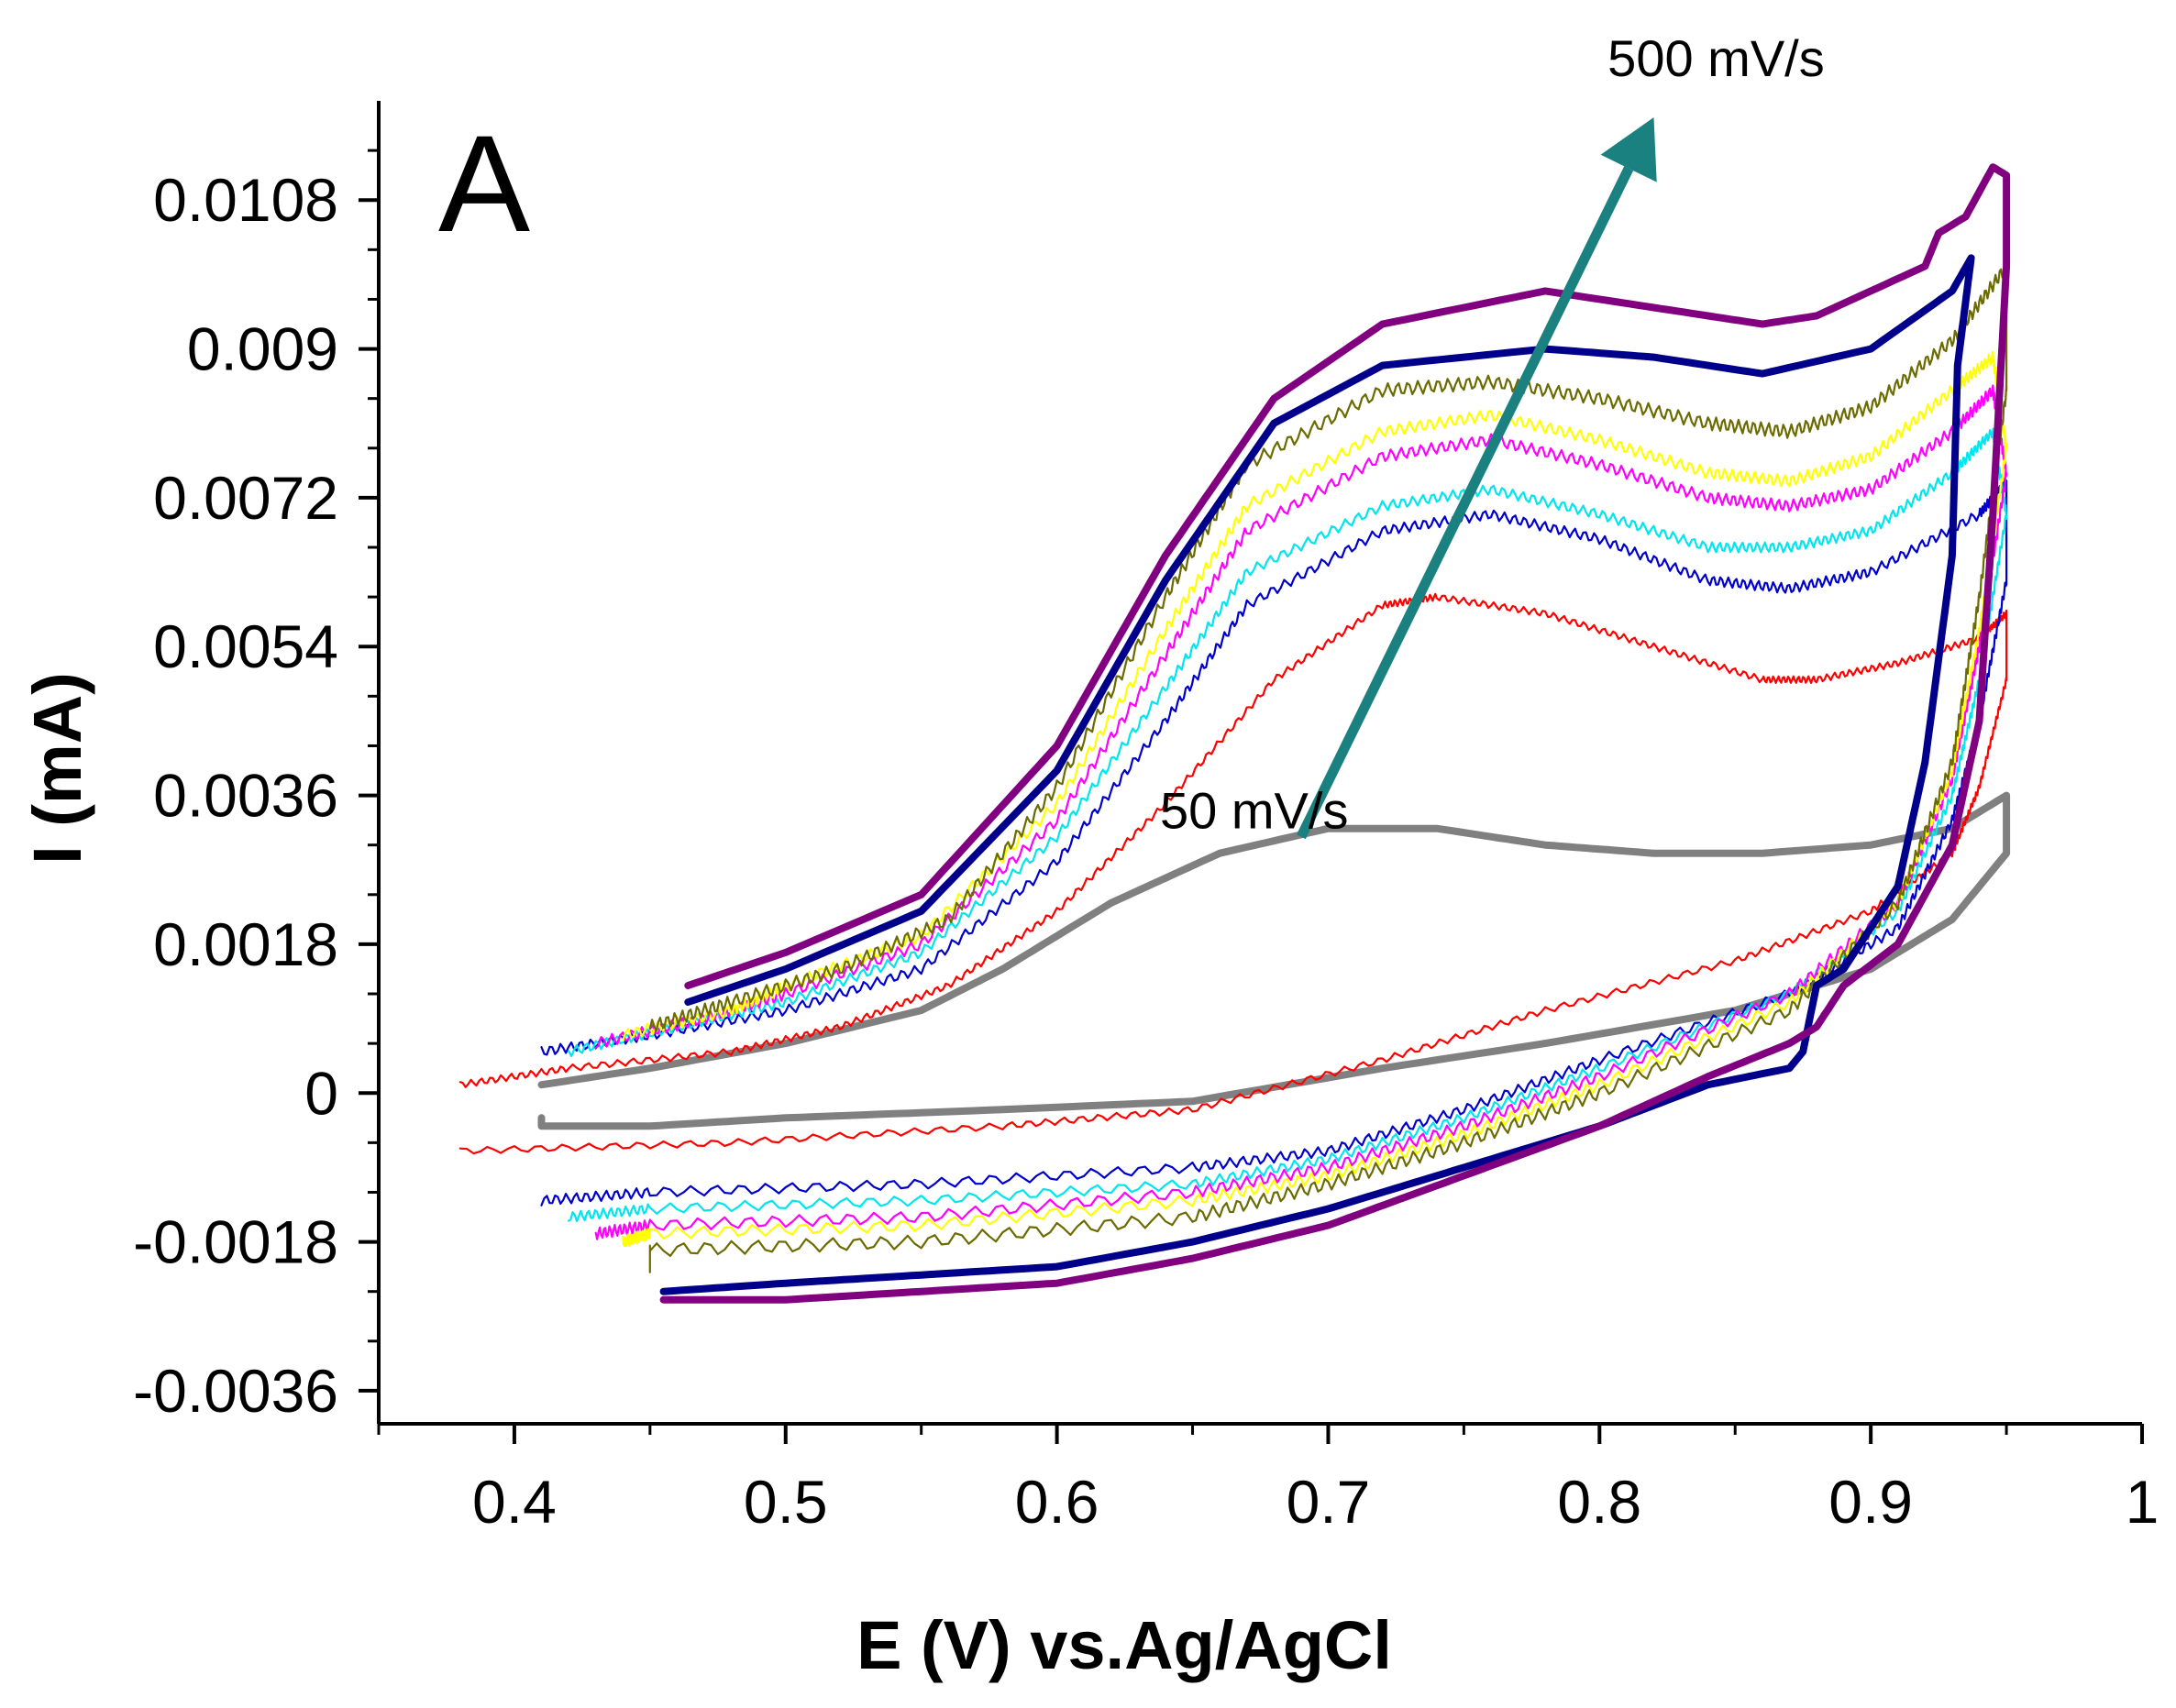 The width and height of the screenshot is (2176, 1708). I want to click on y-tick-label: 0.0108, so click(245, 200).